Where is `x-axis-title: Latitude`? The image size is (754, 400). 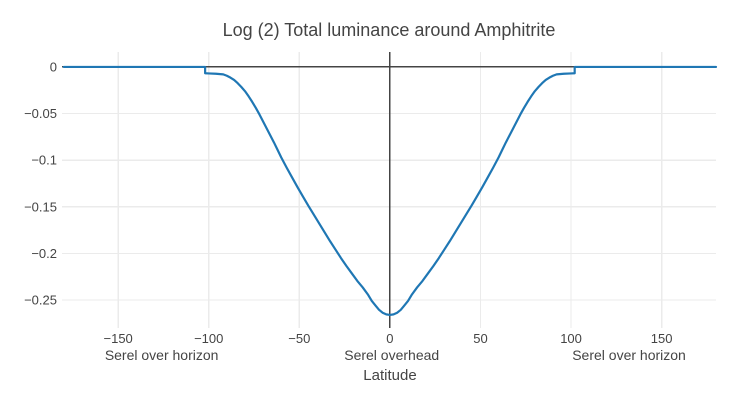 x-axis-title: Latitude is located at coordinates (389, 375).